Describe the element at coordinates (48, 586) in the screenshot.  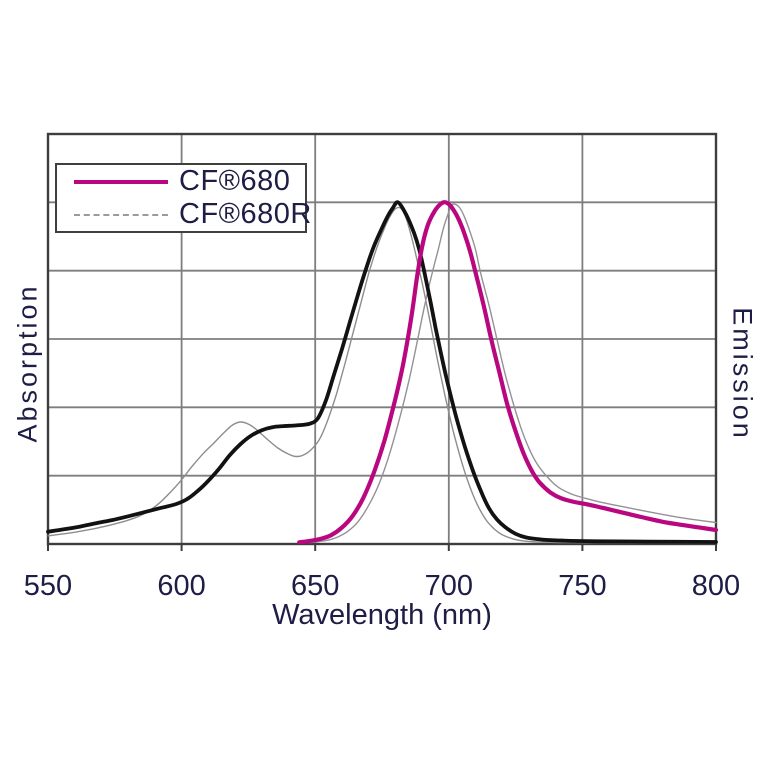
I see `x-tick-label-550: 550` at that location.